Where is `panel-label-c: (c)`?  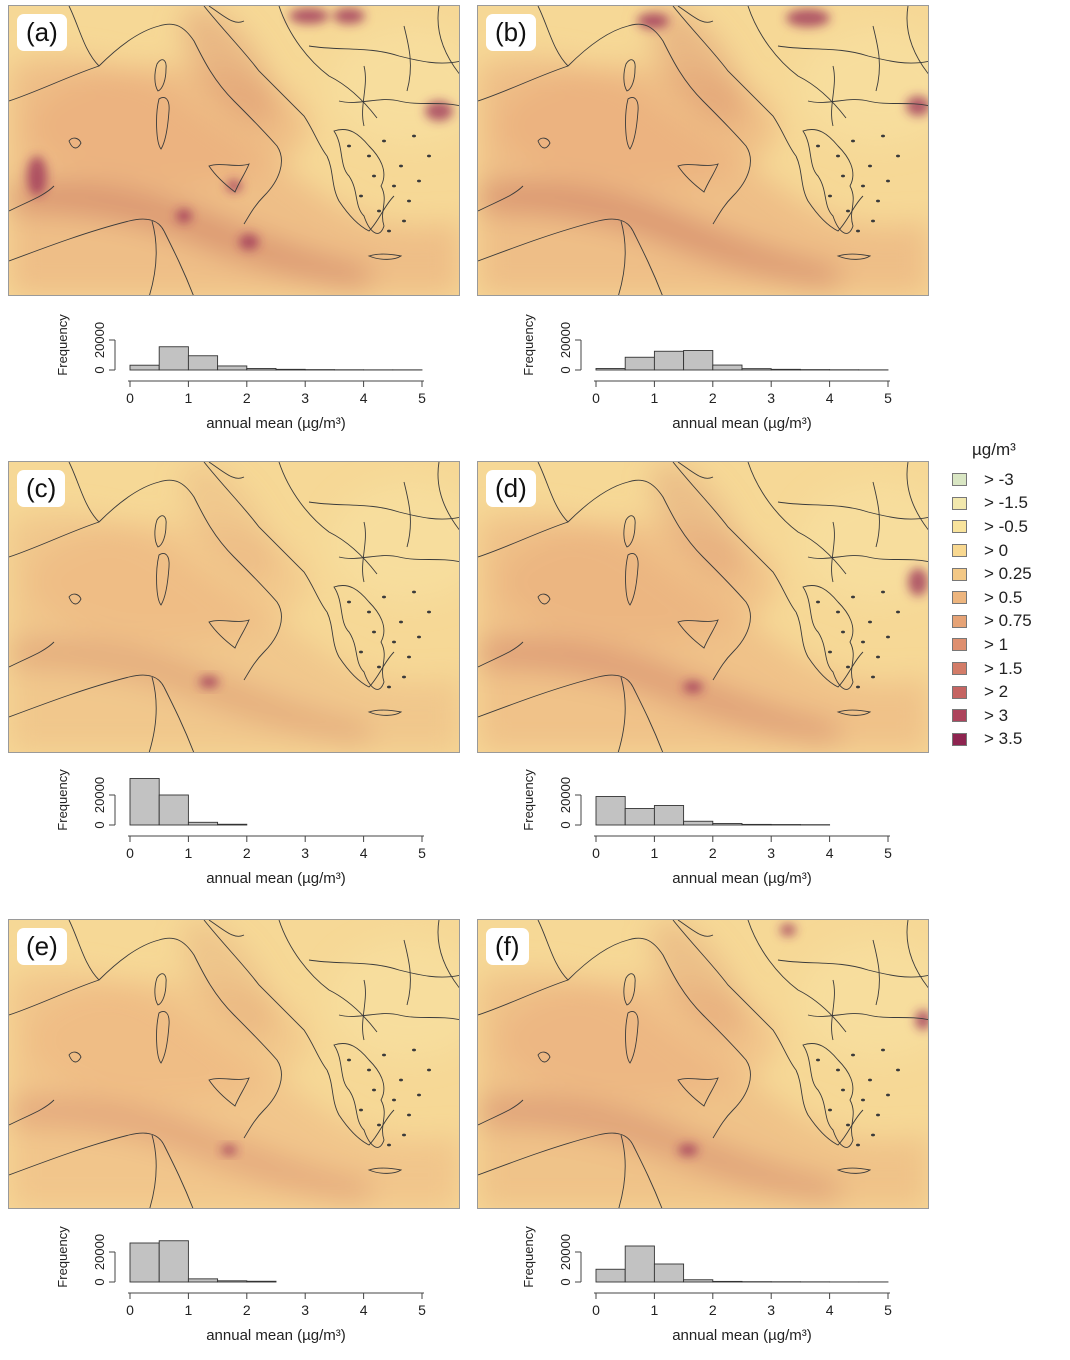
panel-label-c: (c) is located at coordinates (41, 488).